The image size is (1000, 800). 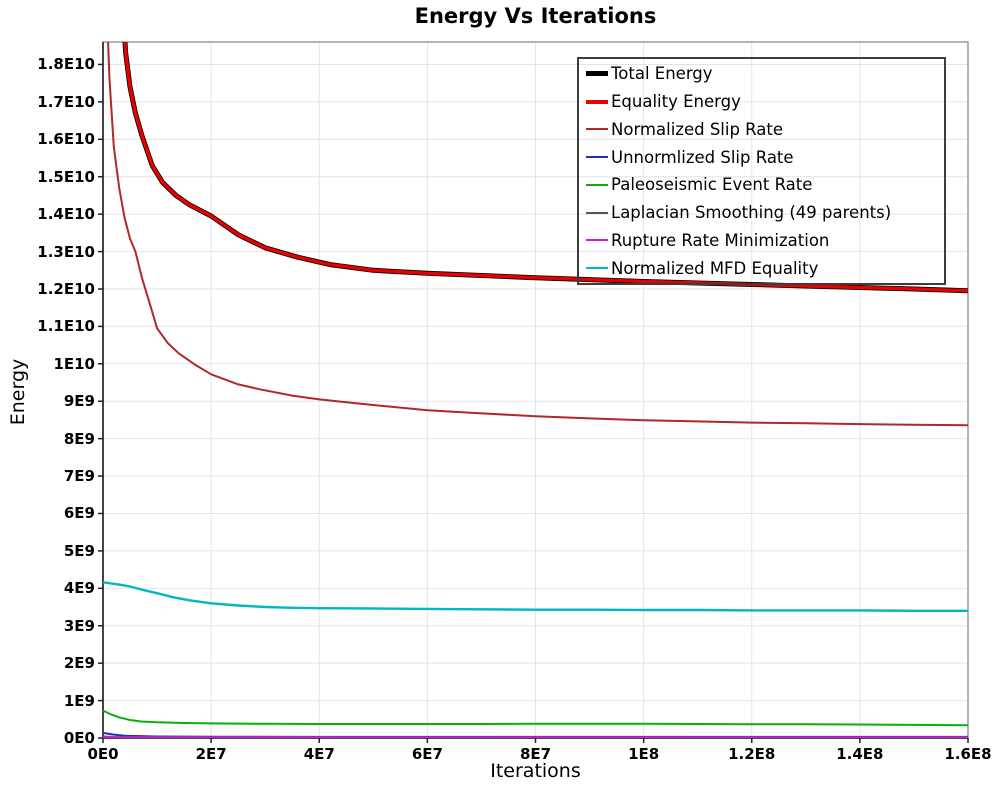 I want to click on y-tick-label: 9E9, so click(x=79, y=401).